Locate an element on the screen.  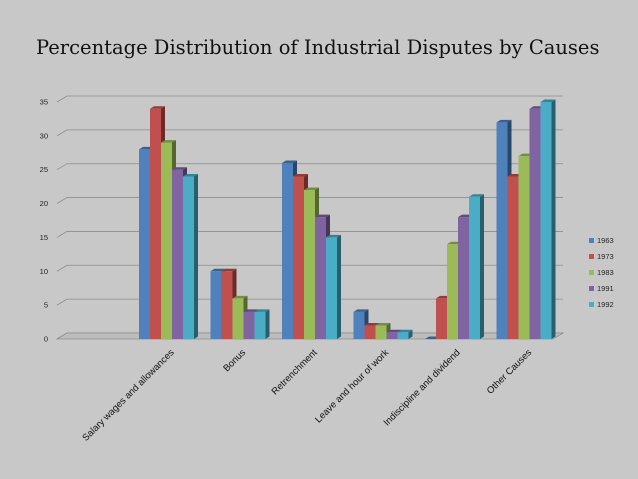
legend: 1963 1973 1983 1991 1992 is located at coordinates (601, 272).